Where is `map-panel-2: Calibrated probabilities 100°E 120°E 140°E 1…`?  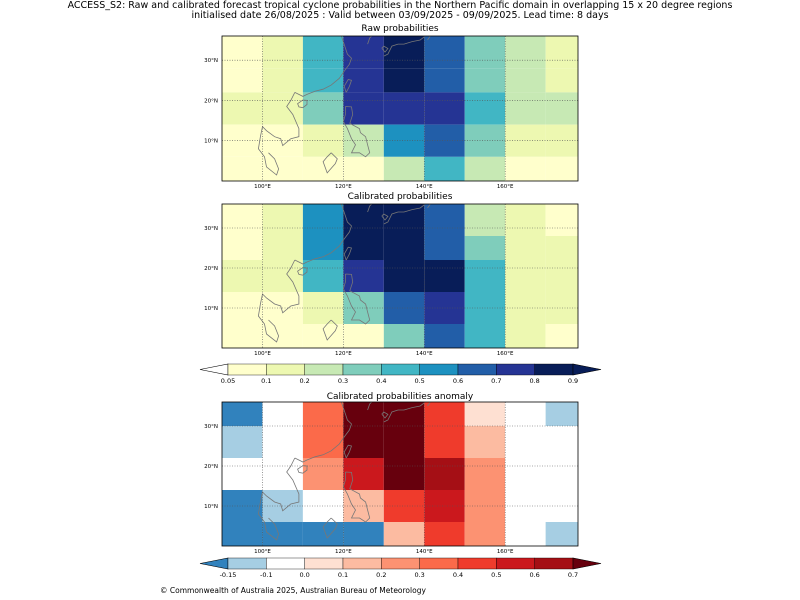 map-panel-2: Calibrated probabilities 100°E 120°E 140°E 1… is located at coordinates (391, 274).